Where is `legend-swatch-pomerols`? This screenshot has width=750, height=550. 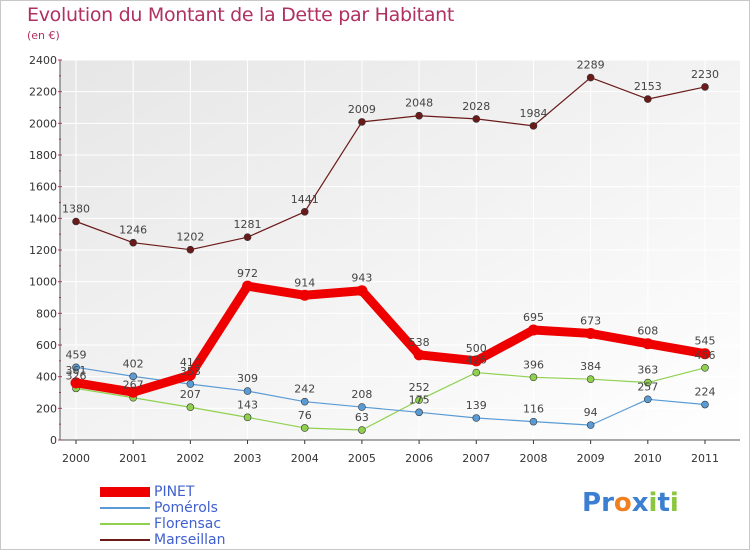
legend-swatch-pomerols is located at coordinates (125, 508).